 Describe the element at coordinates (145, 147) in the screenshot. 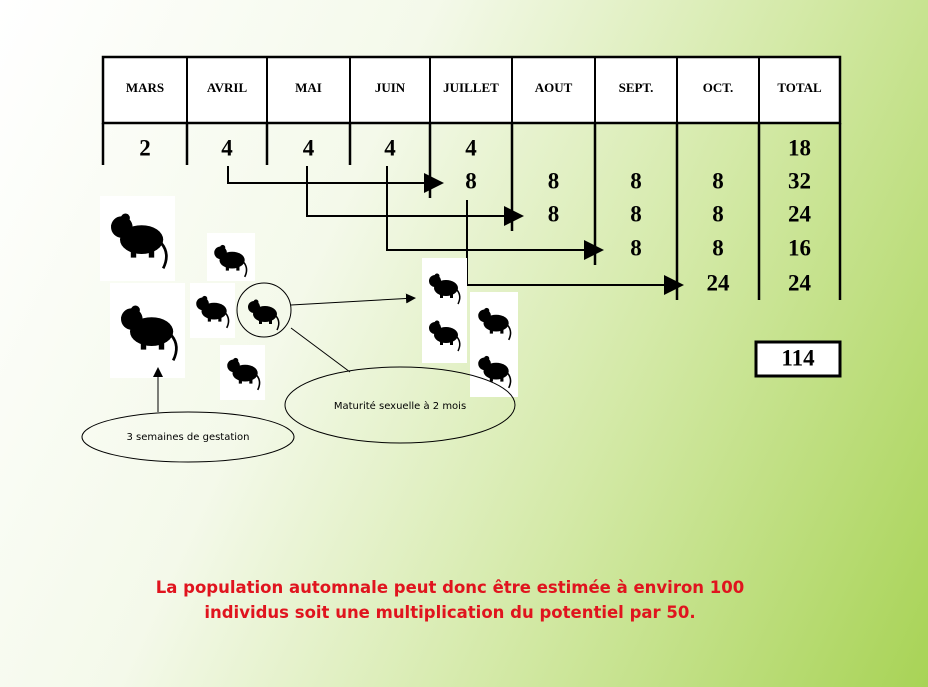

I see `cell-value: 2` at that location.